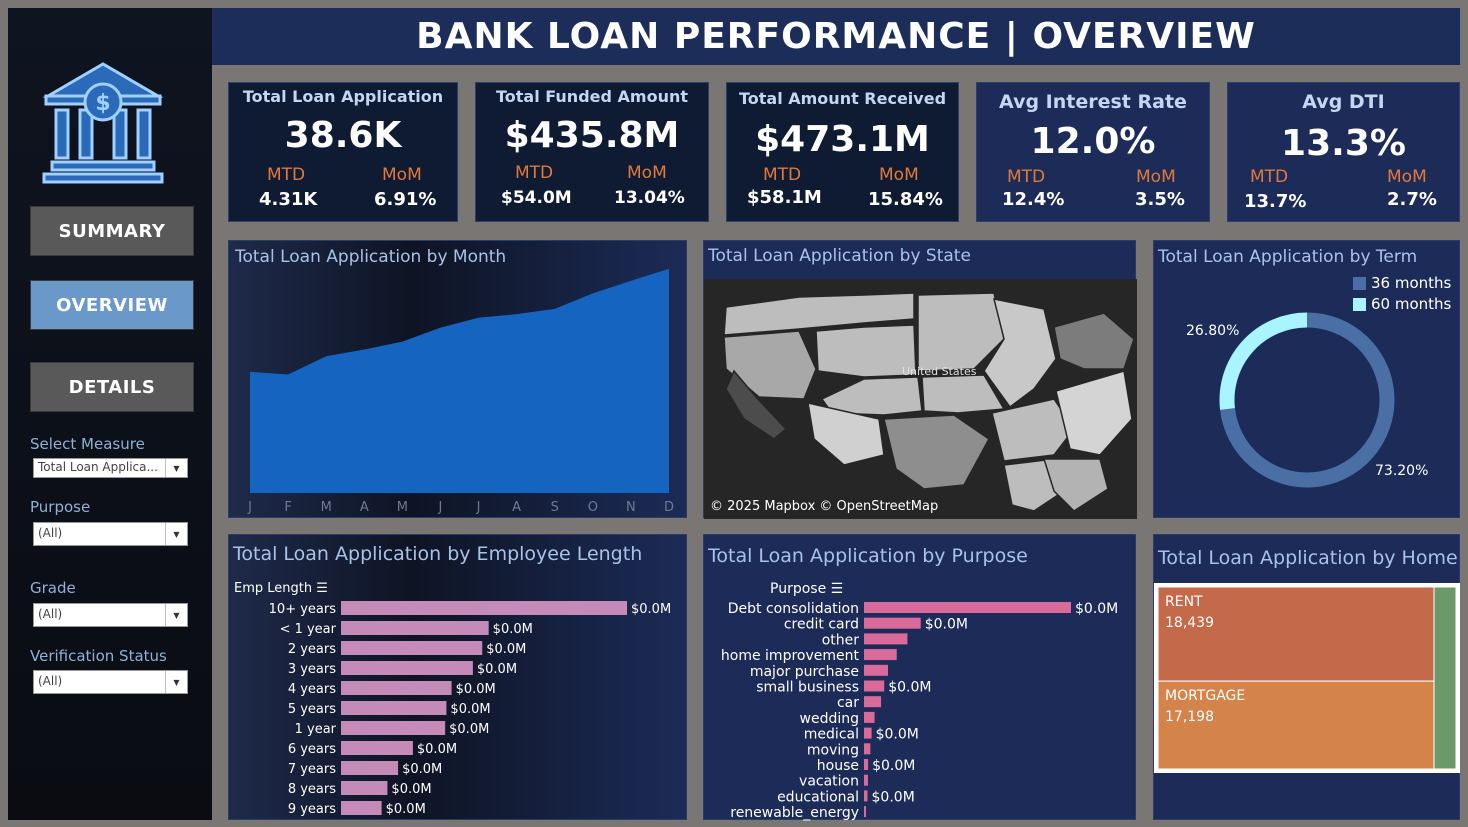 The image size is (1468, 827). Describe the element at coordinates (312, 749) in the screenshot. I see `bar-category-label: 6 years` at that location.